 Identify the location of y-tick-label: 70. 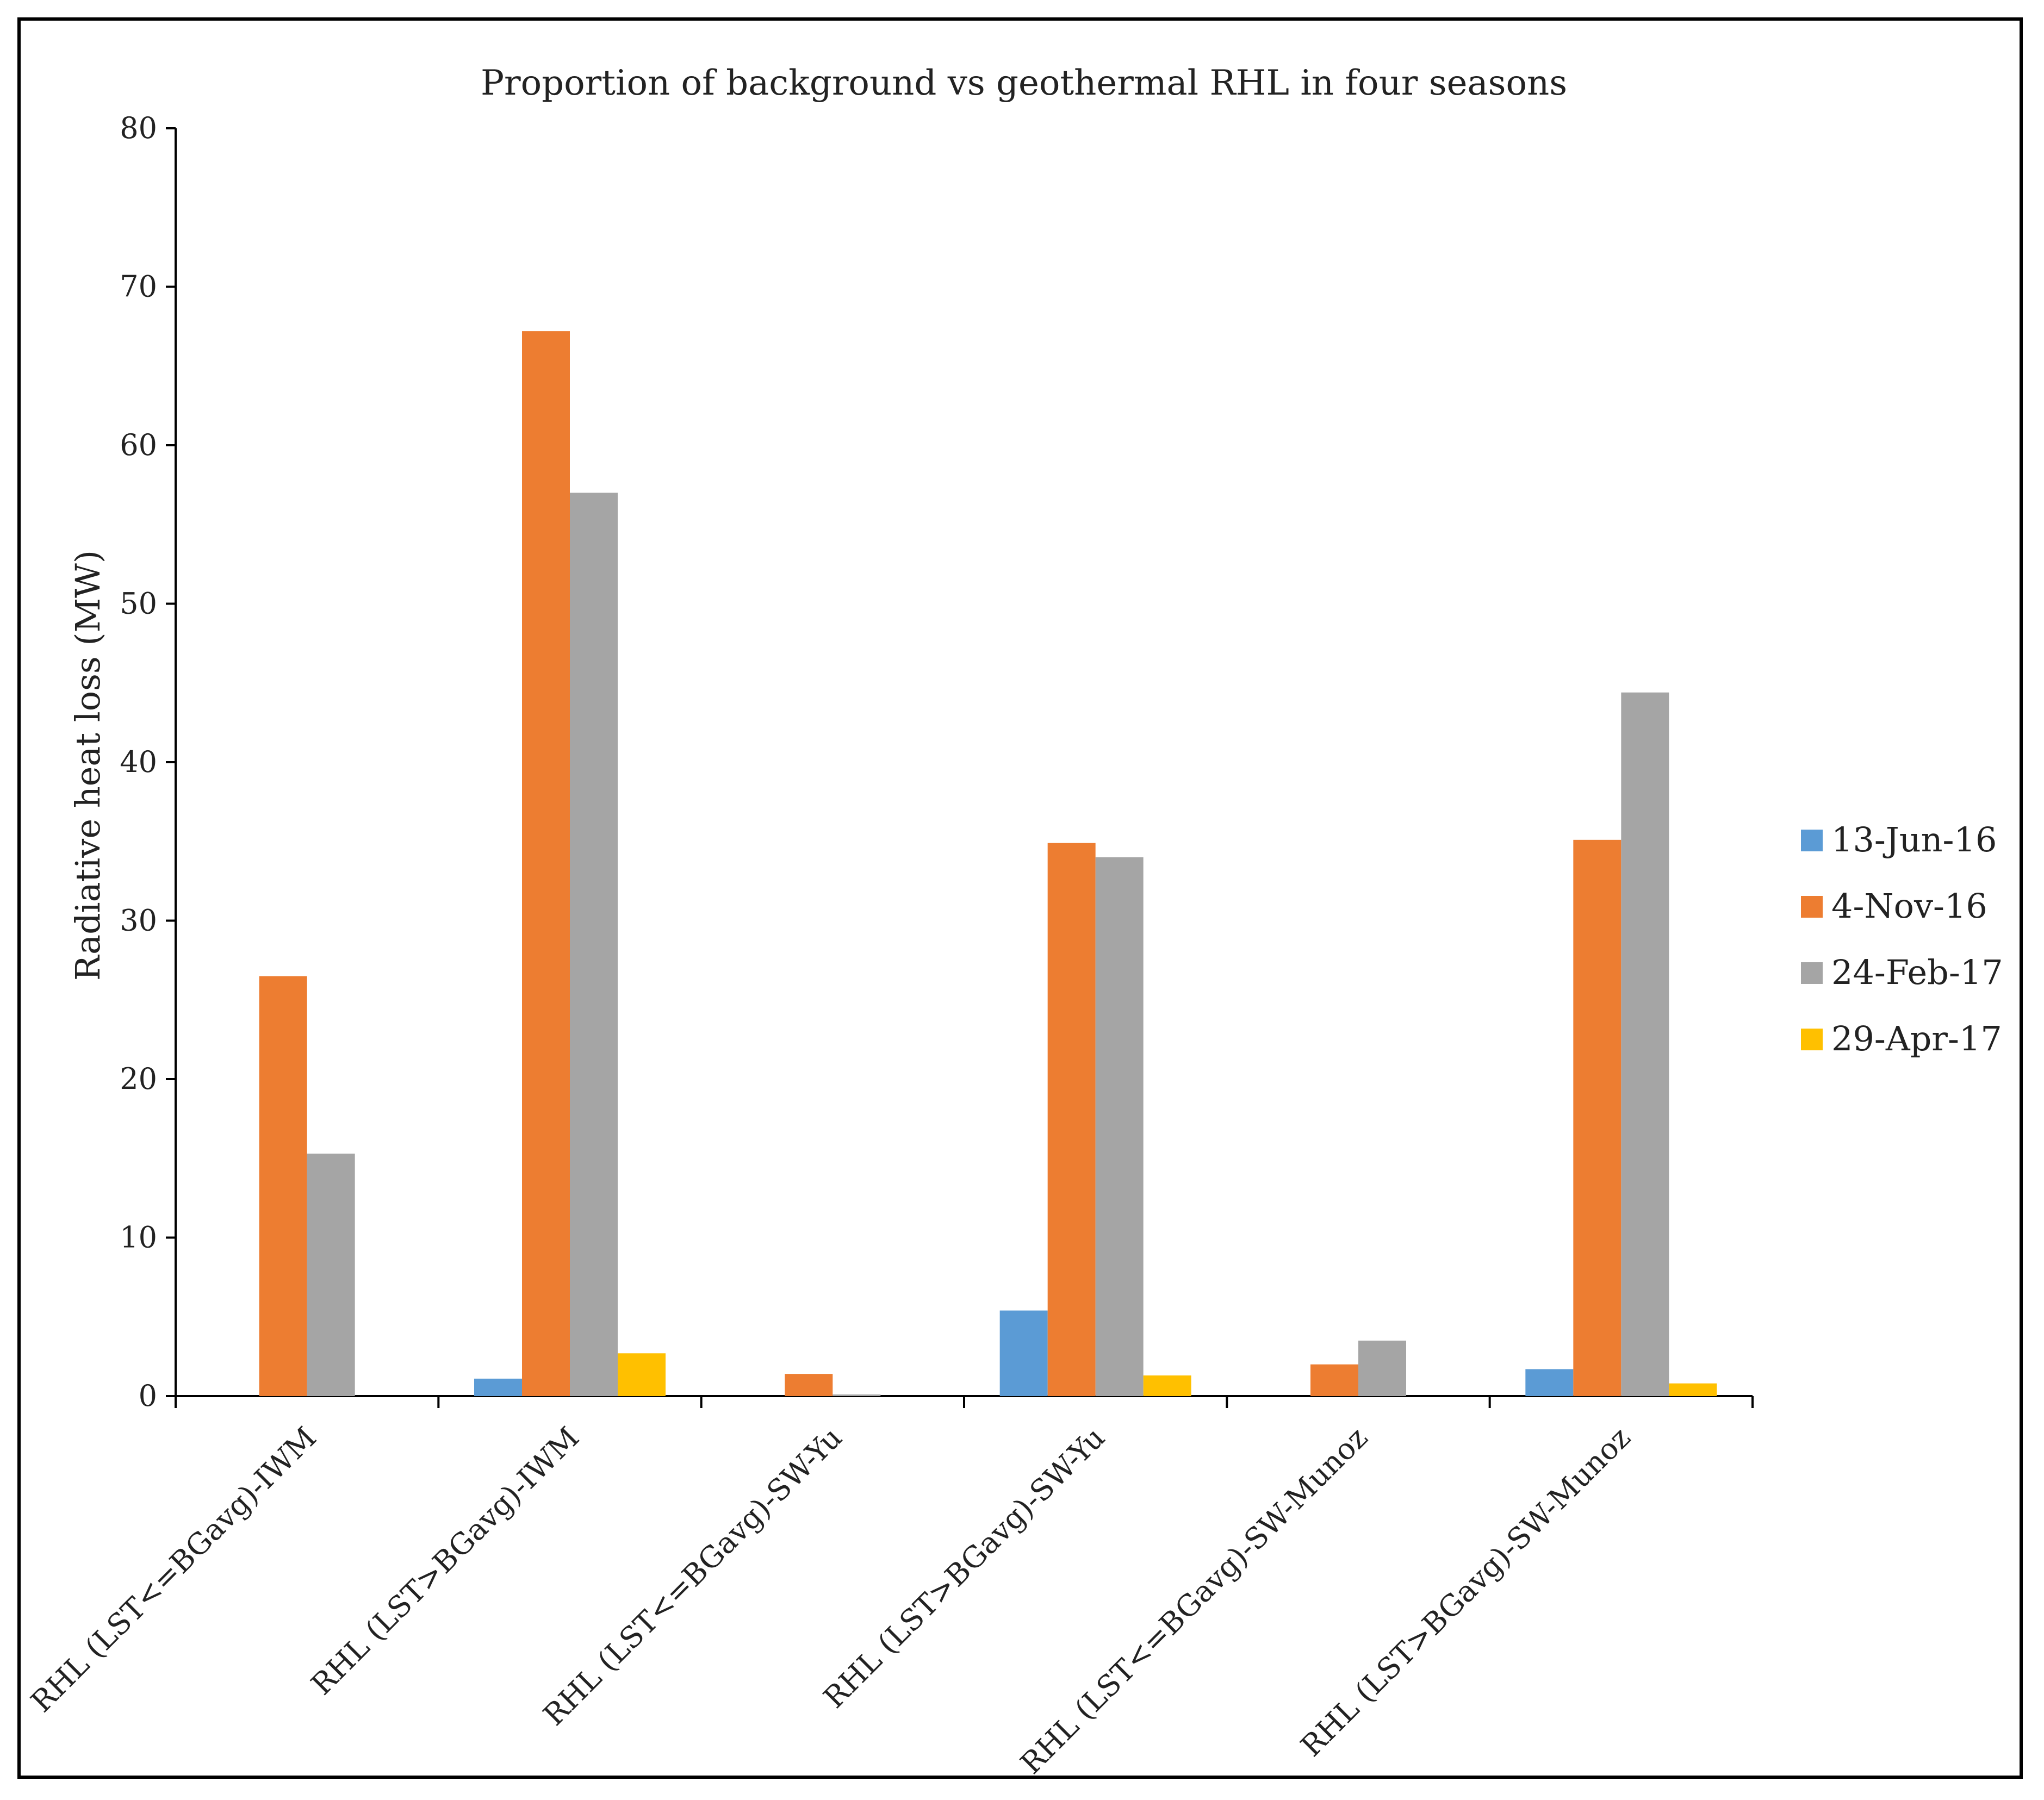
(138, 287).